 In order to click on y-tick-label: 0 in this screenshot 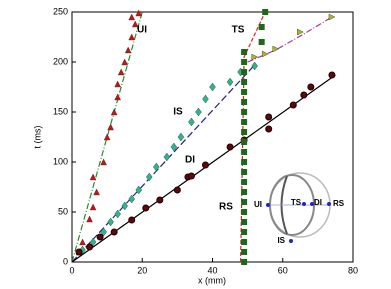, I will do `click(65, 261)`.